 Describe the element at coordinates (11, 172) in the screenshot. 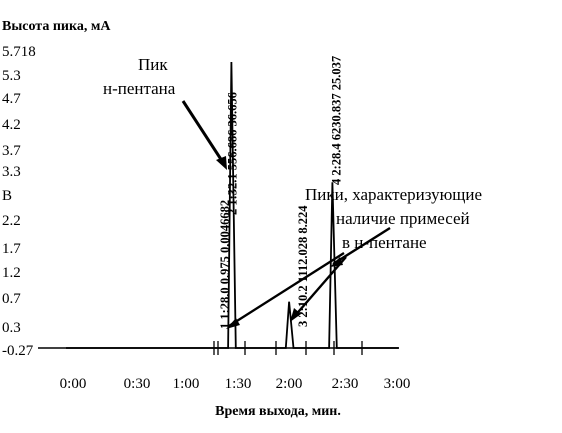

I see `y-tick-label: 3.3` at that location.